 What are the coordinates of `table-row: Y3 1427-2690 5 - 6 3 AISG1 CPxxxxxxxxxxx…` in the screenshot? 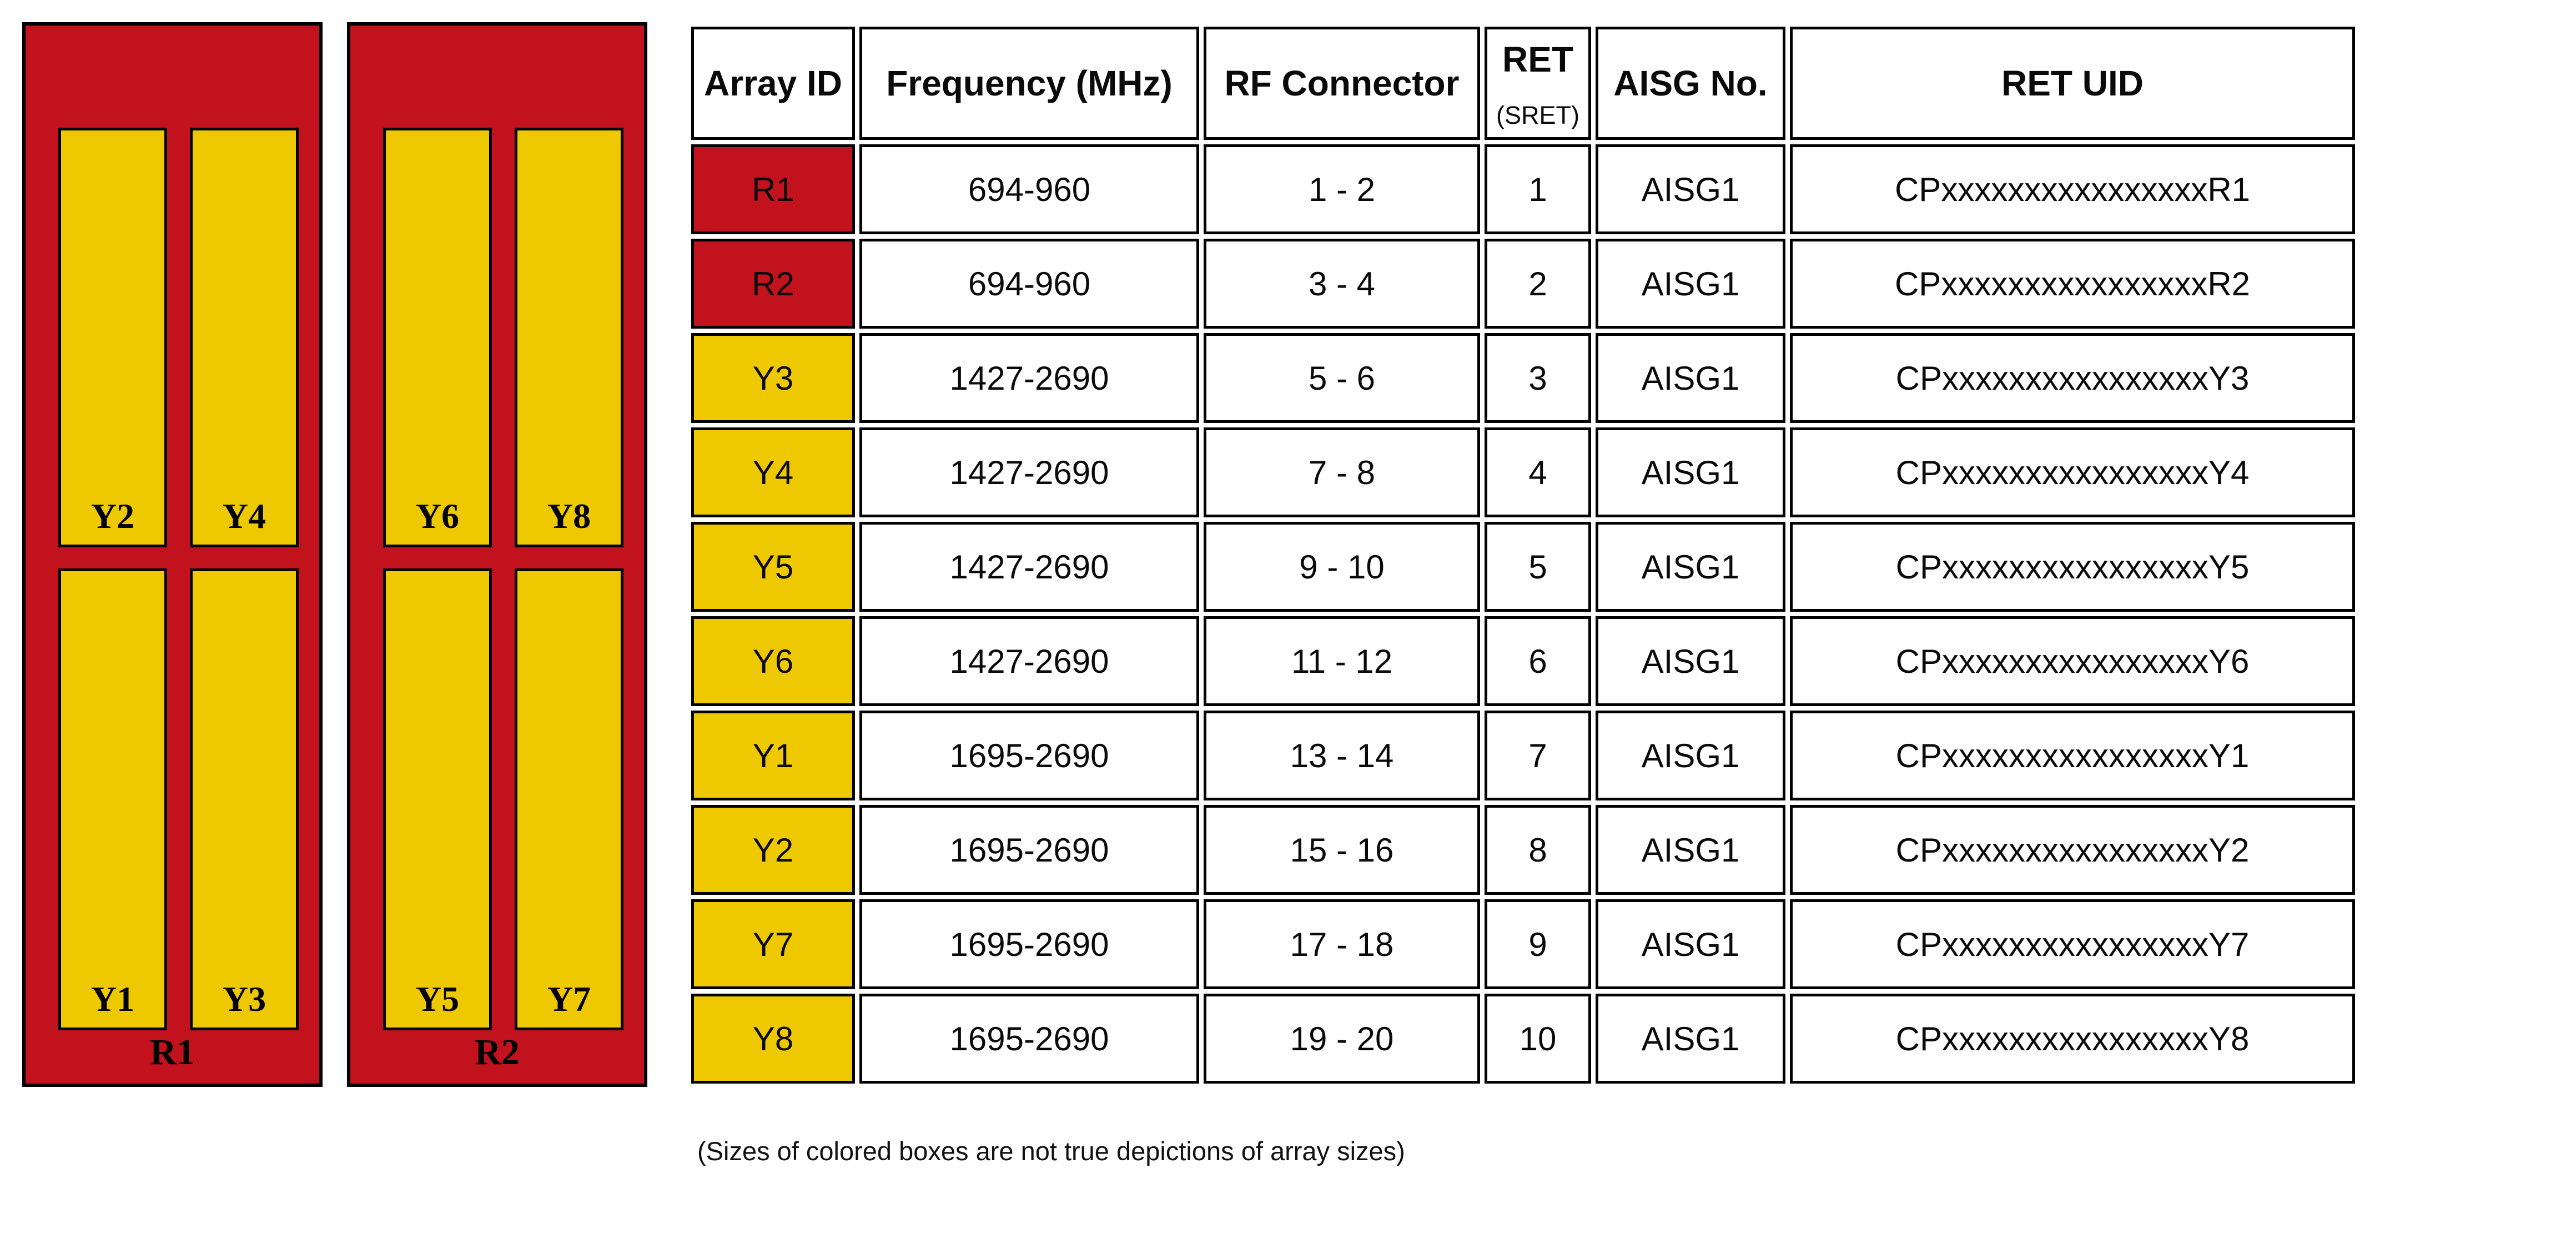 It's located at (1523, 378).